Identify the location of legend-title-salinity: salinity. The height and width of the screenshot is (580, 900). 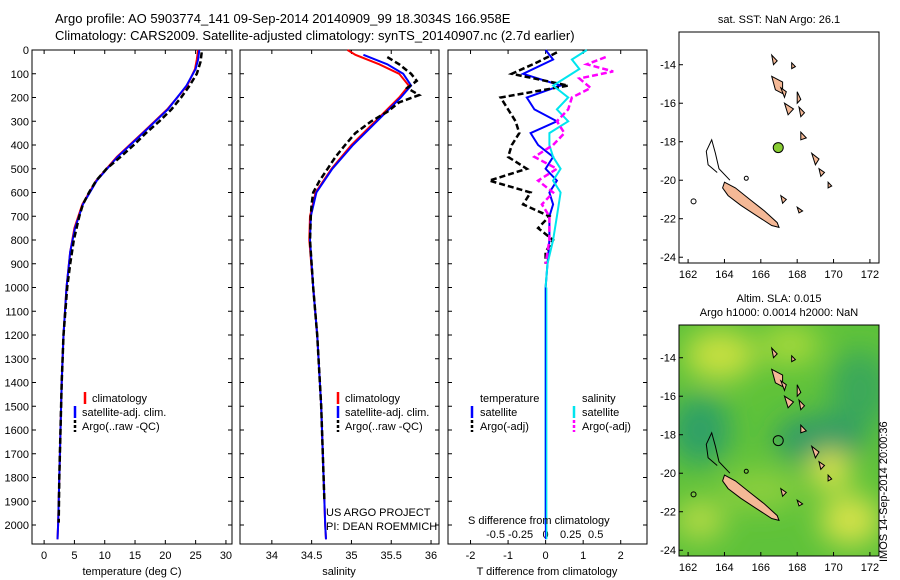
(599, 399).